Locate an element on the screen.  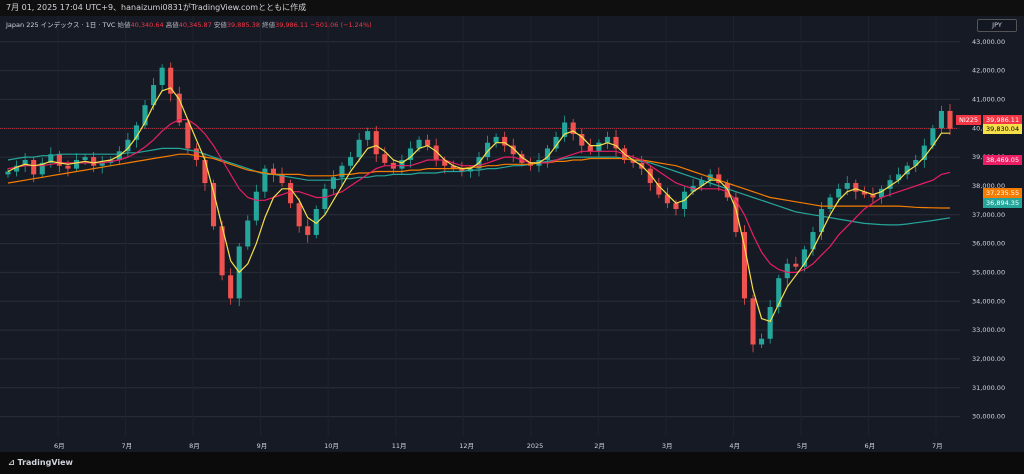
y-tick-label: 35,000.00 is located at coordinates (988, 272).